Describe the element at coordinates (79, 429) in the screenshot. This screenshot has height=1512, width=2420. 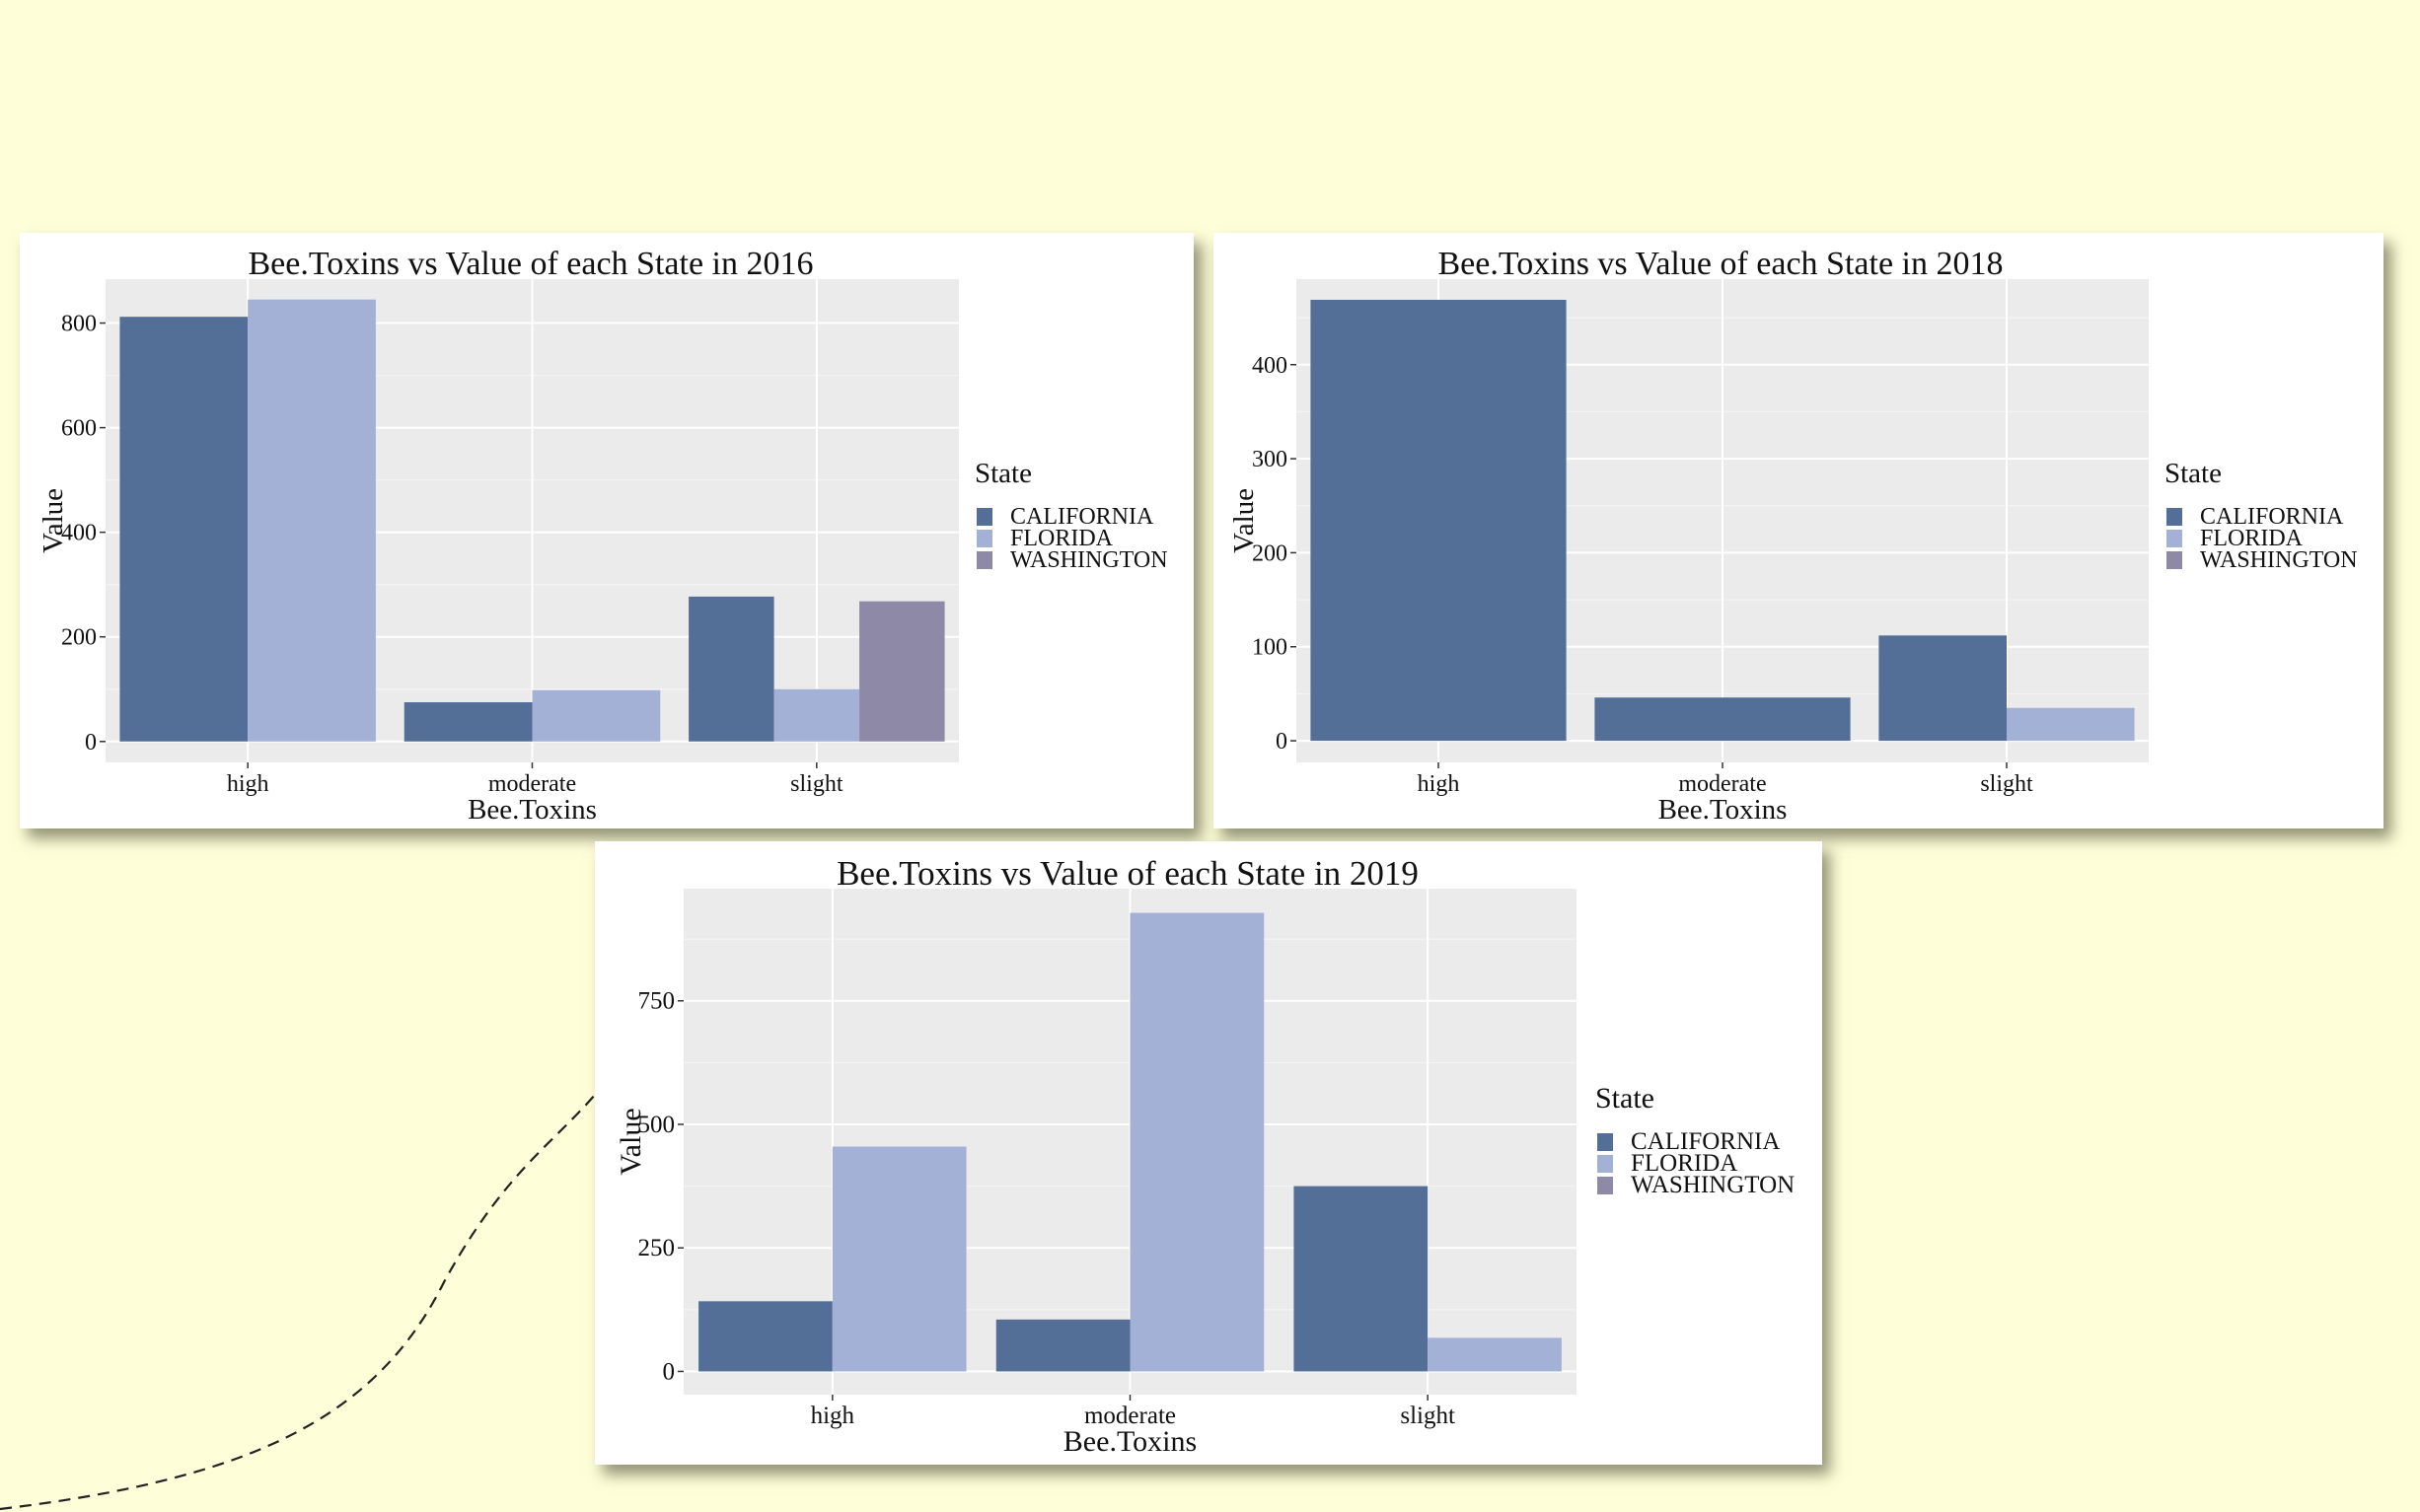
I see `y-tick-label: 600` at that location.